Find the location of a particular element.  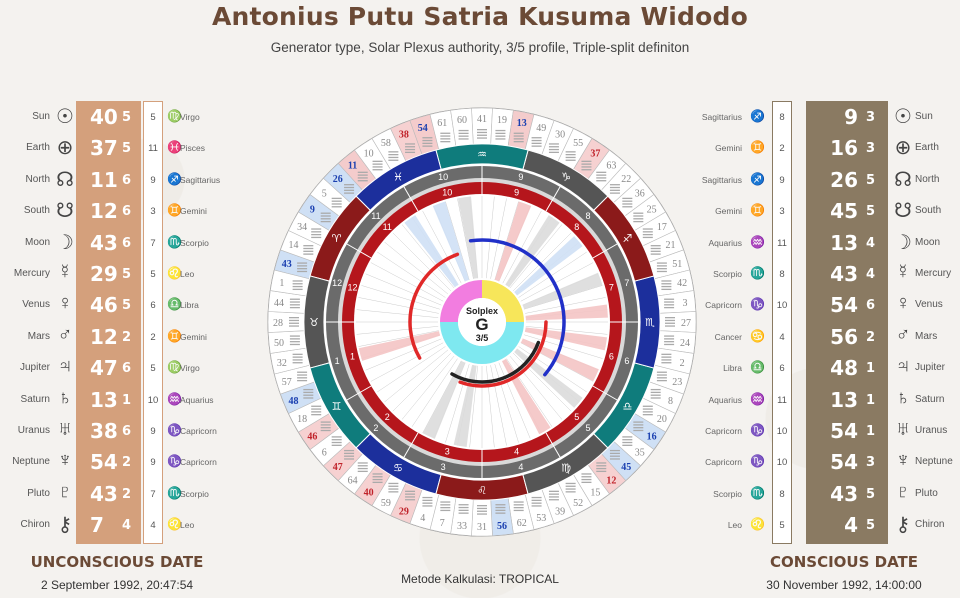

zodiac-icon: ♎ is located at coordinates (628, 406).